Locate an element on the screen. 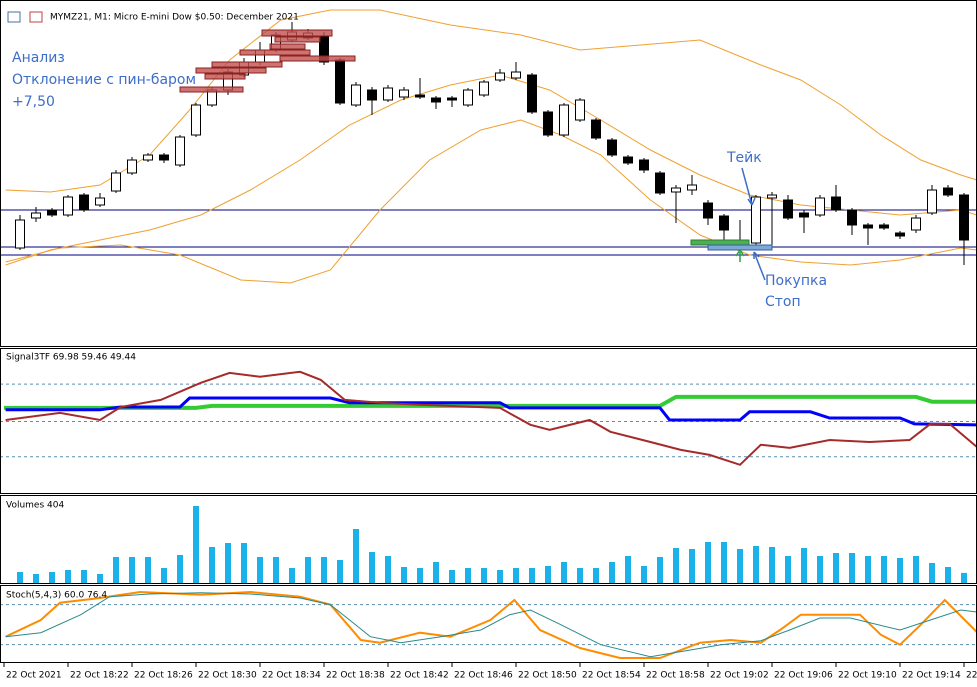 The height and width of the screenshot is (687, 977). annotation: Тейк is located at coordinates (744, 158).